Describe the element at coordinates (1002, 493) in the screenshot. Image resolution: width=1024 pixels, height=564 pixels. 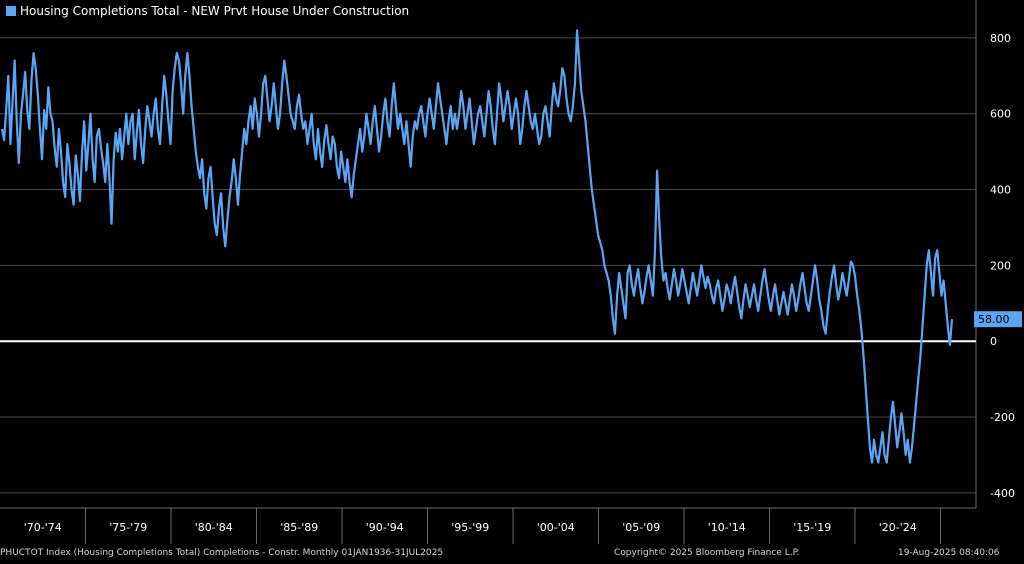
I see `y-tick-label: -400` at that location.